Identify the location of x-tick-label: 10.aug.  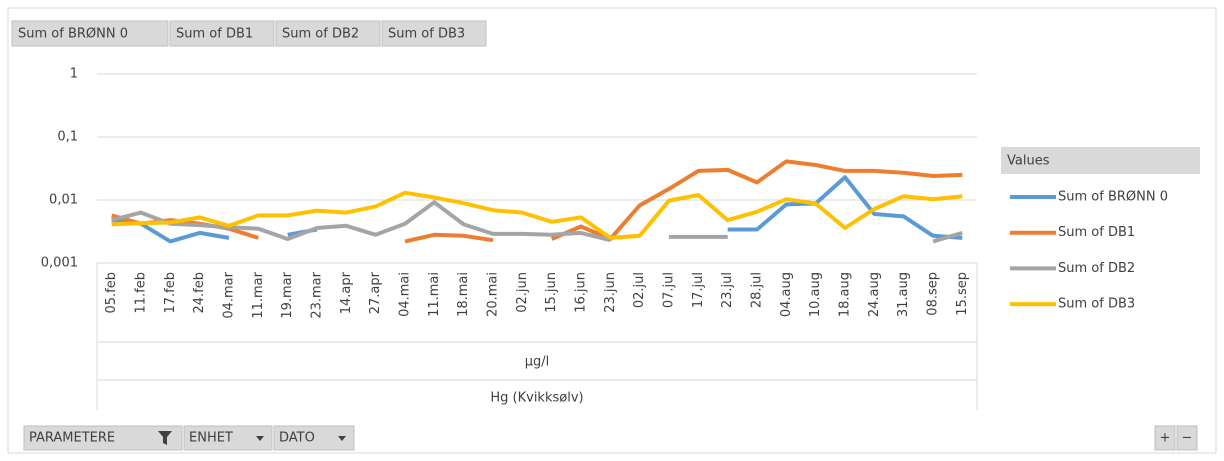
(815, 294).